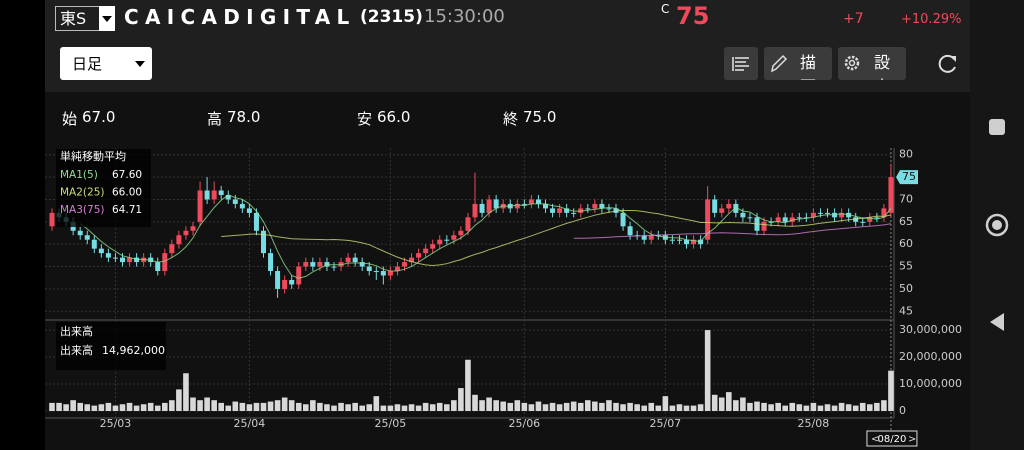  What do you see at coordinates (464, 16) in the screenshot?
I see `time: 15:30:00` at bounding box center [464, 16].